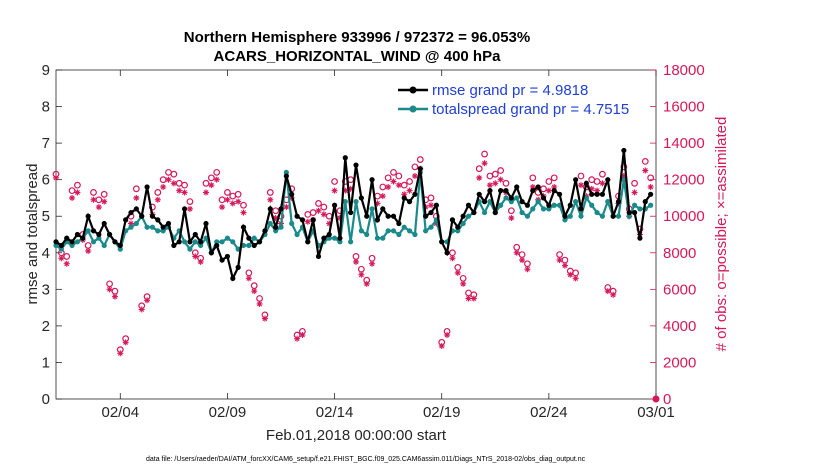 The width and height of the screenshot is (830, 470). What do you see at coordinates (228, 412) in the screenshot?
I see `x-tick-label: 02/09` at bounding box center [228, 412].